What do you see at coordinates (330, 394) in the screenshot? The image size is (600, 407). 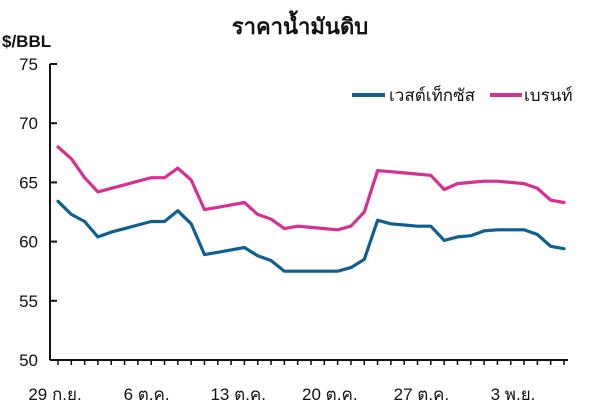 I see `x-tick-label: 20 ต.ค.` at bounding box center [330, 394].